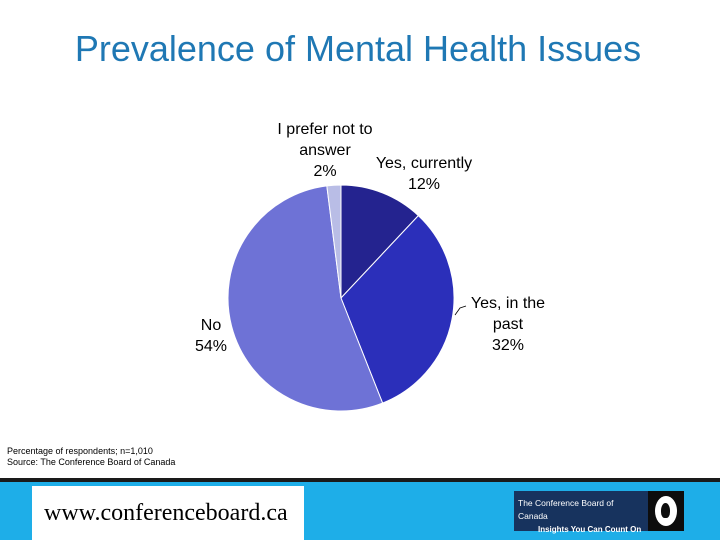 The image size is (720, 540). Describe the element at coordinates (91, 462) in the screenshot. I see `footnote-source: Source: The Conference Board of Canada` at that location.